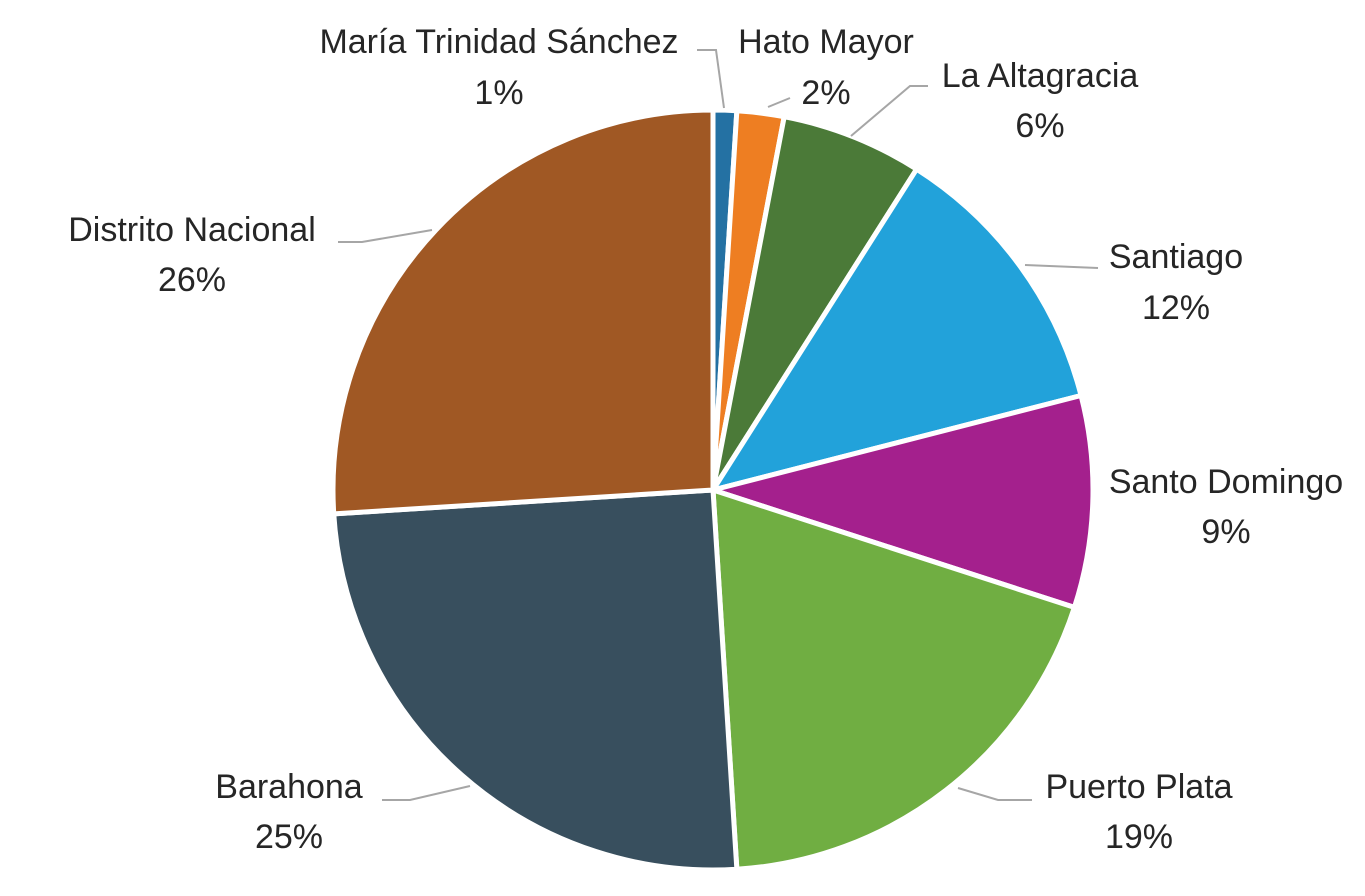 The height and width of the screenshot is (896, 1365). Describe the element at coordinates (1039, 126) in the screenshot. I see `slice-label-percent: 6%` at that location.